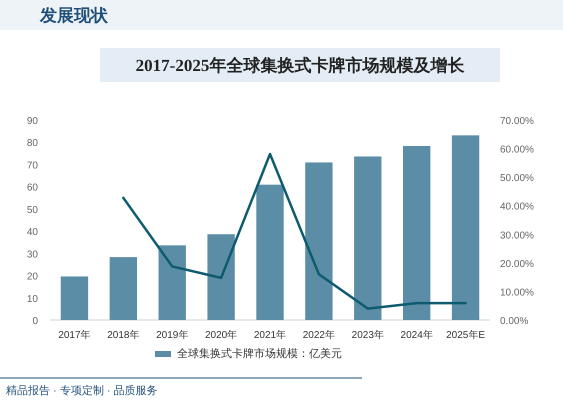  Describe the element at coordinates (32, 277) in the screenshot. I see `y-tick-label: 20` at that location.